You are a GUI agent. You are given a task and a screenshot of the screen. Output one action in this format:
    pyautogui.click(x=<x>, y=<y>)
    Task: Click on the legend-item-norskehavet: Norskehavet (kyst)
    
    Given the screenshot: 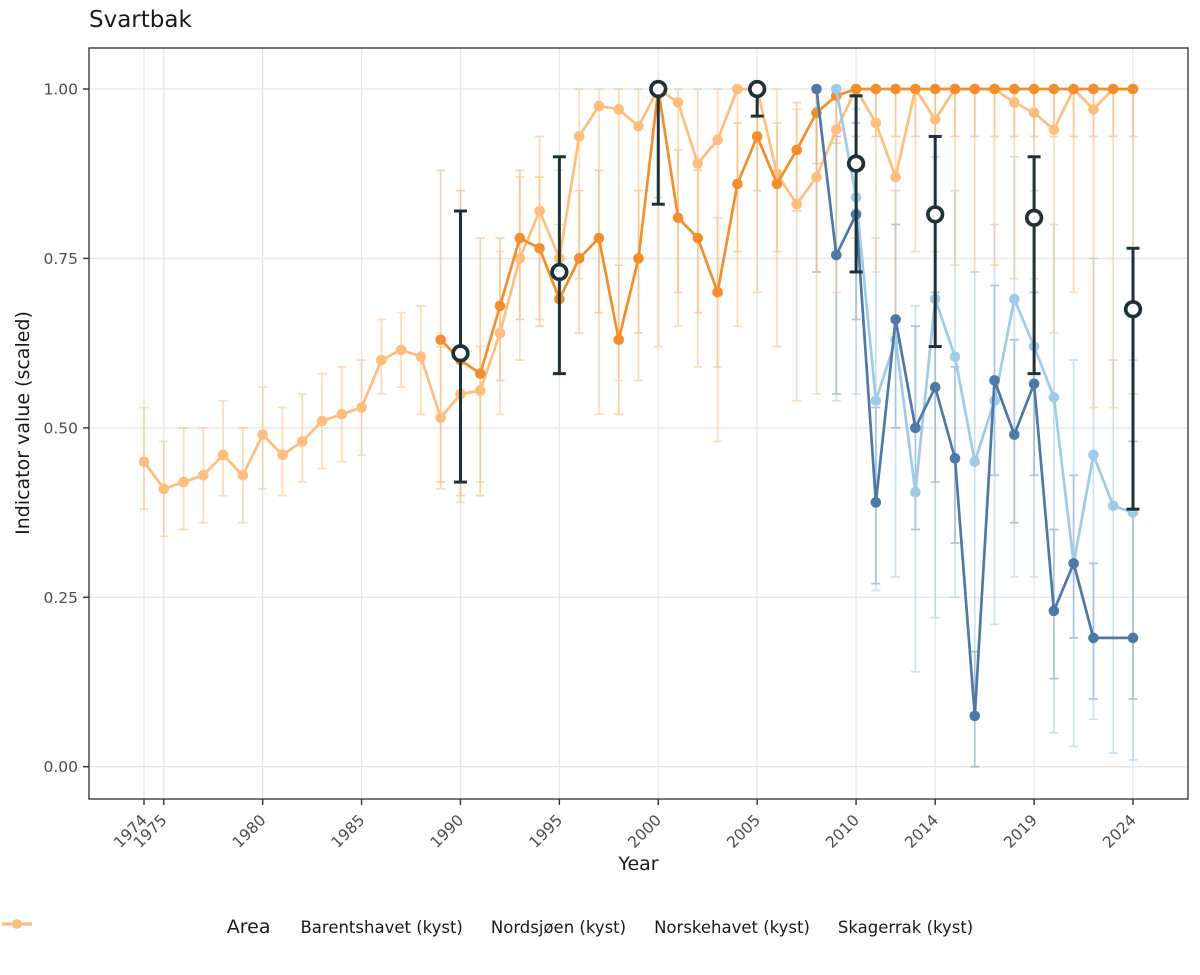 What is the action you would take?
    pyautogui.click(x=406, y=927)
    